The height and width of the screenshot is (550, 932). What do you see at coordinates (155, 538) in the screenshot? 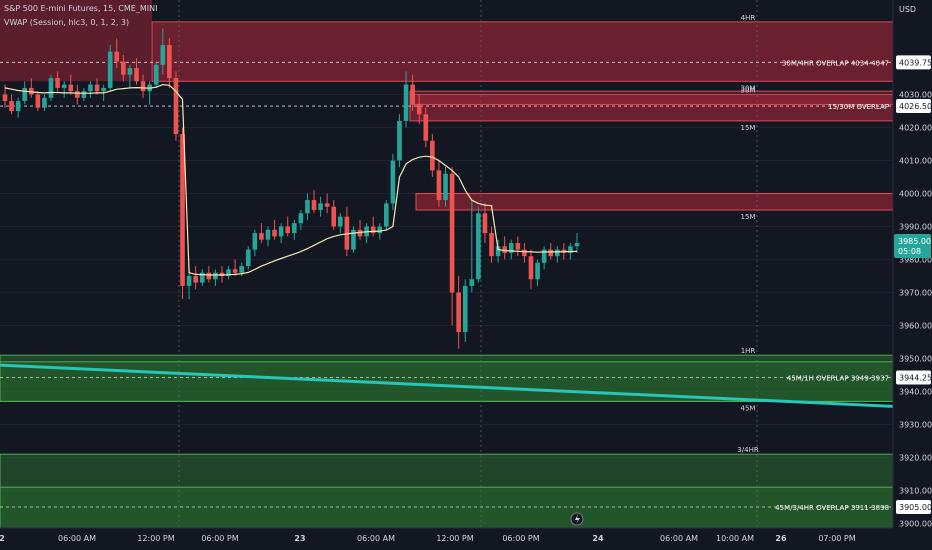
I see `time-tick: 12:00 PM` at bounding box center [155, 538].